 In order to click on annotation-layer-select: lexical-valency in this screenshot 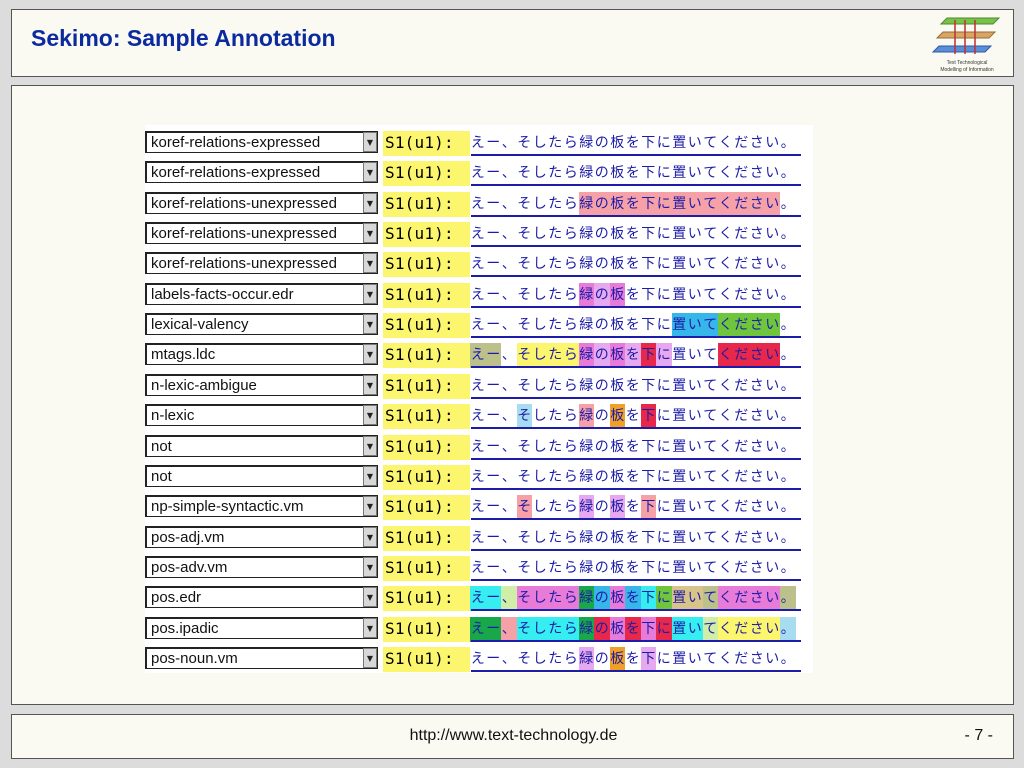, I will do `click(261, 324)`.